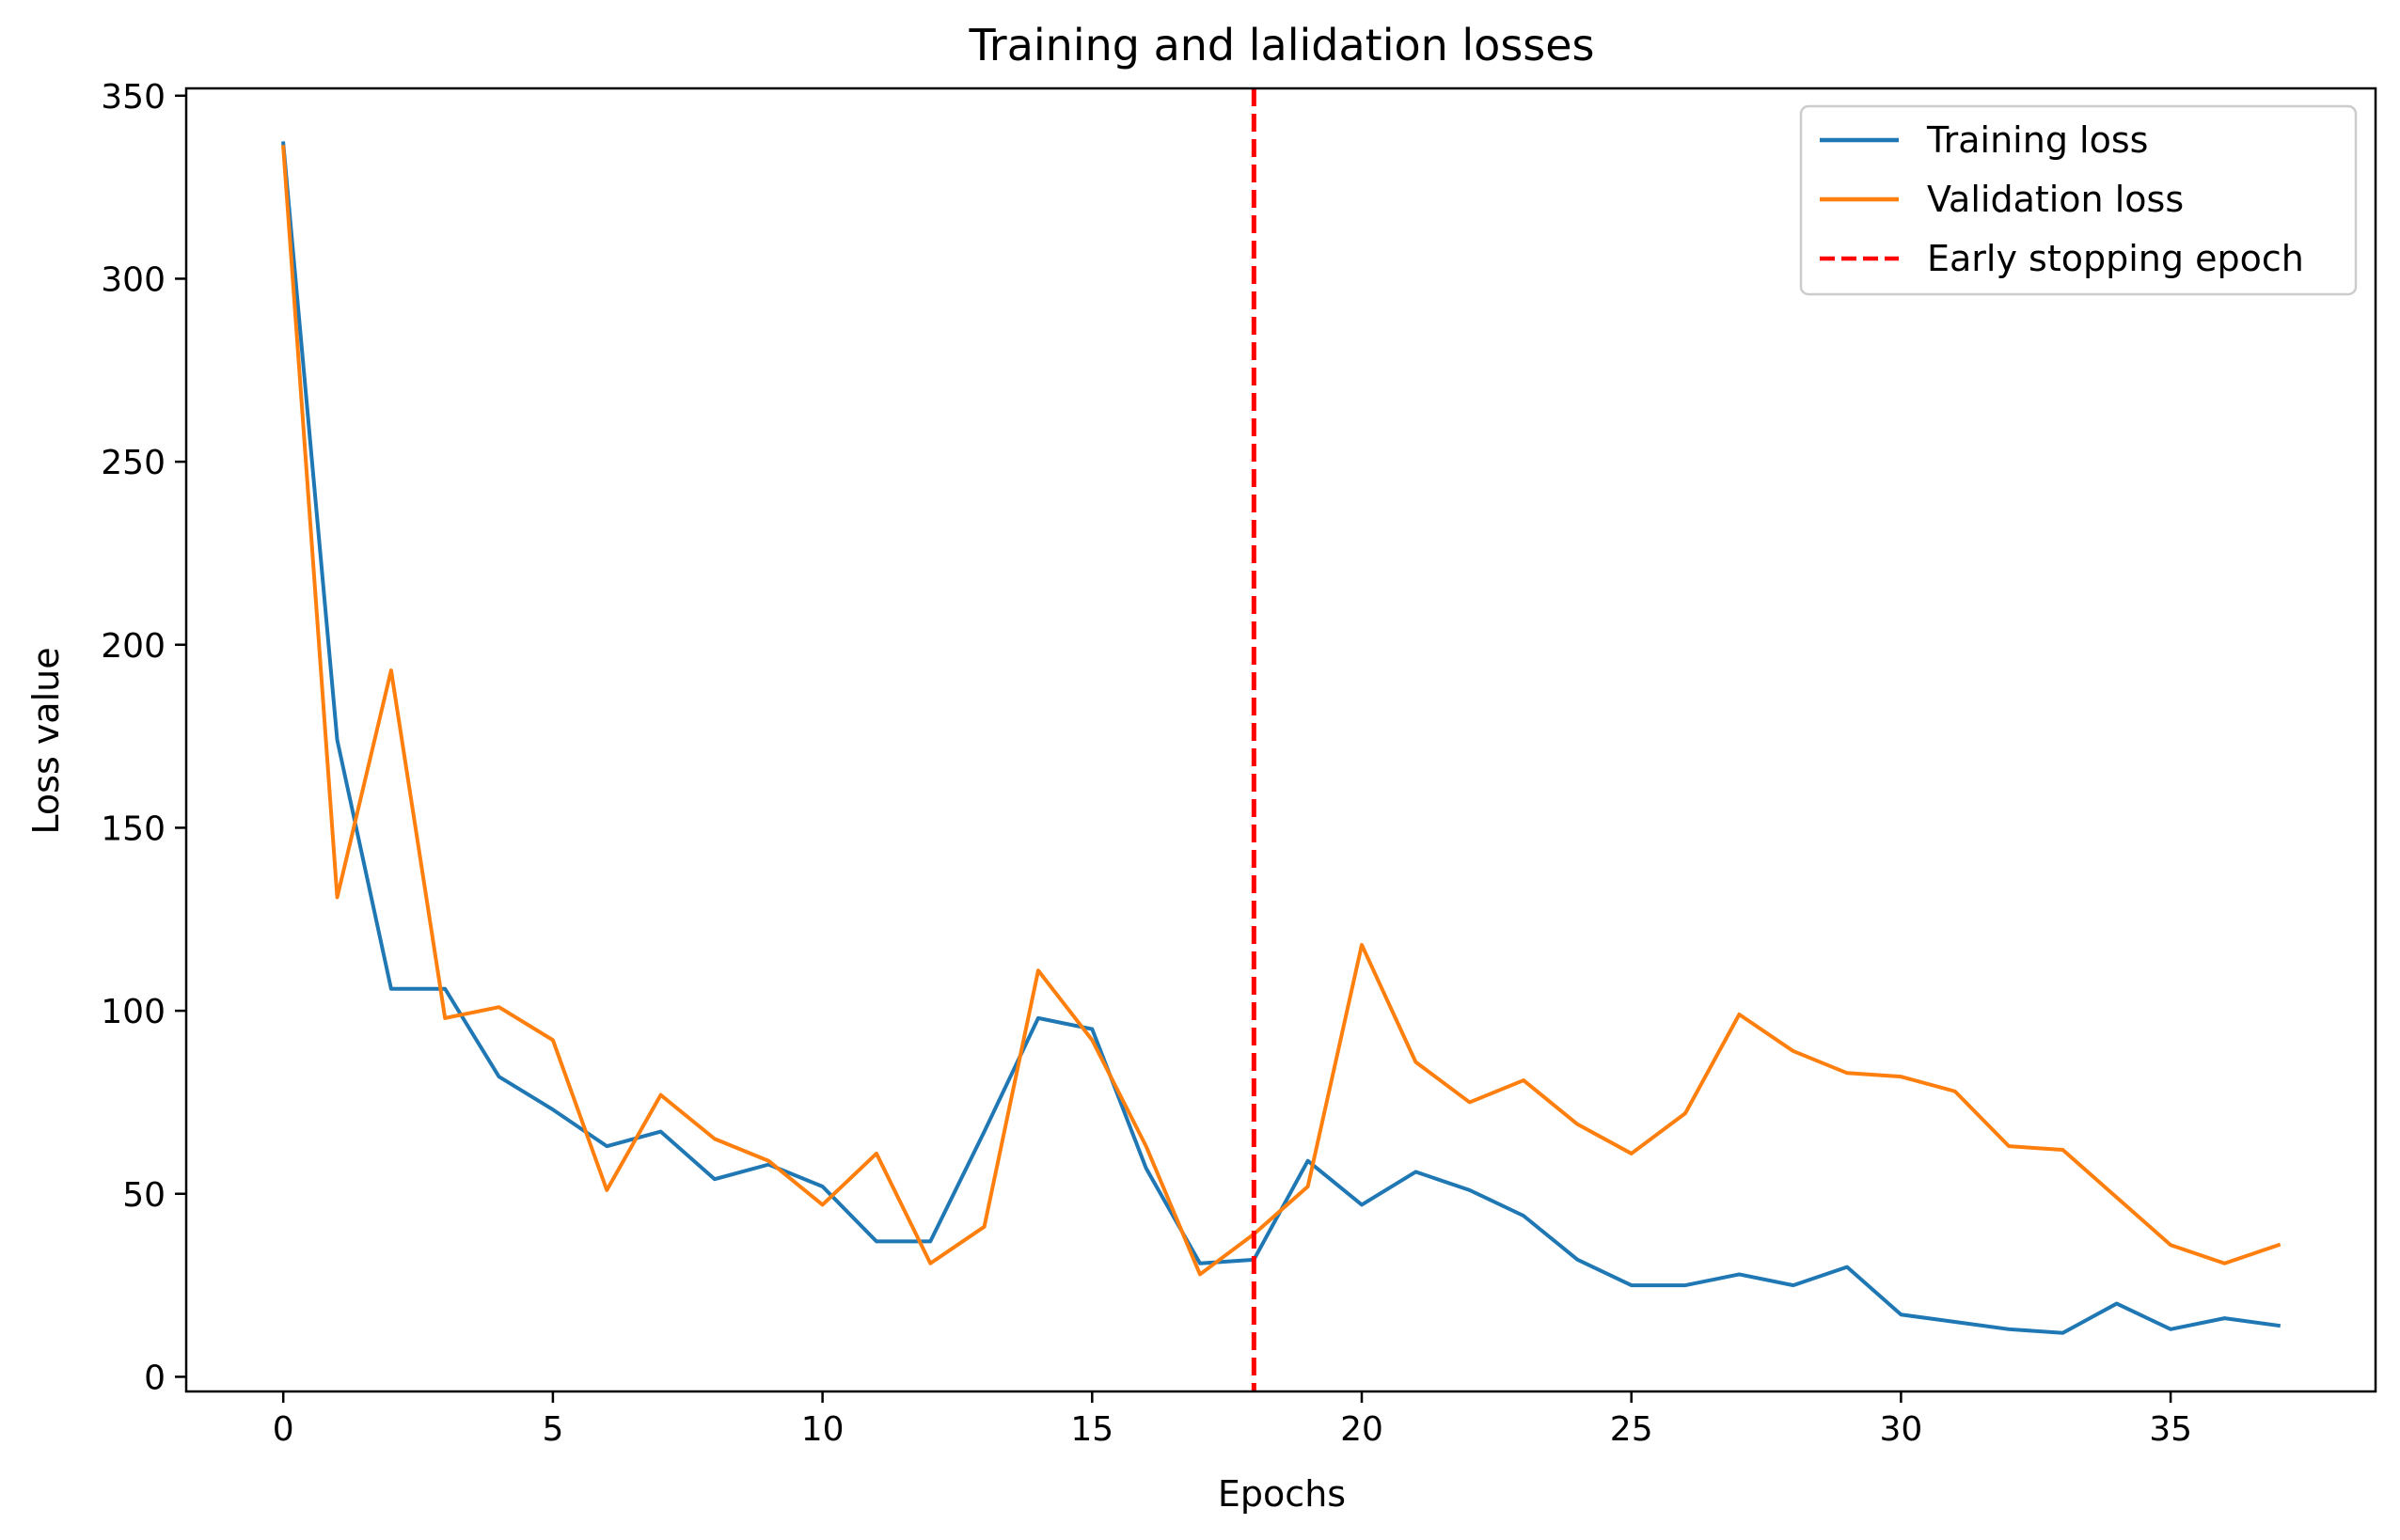 The width and height of the screenshot is (2400, 1540). I want to click on x-tick-label: 15, so click(1091, 1429).